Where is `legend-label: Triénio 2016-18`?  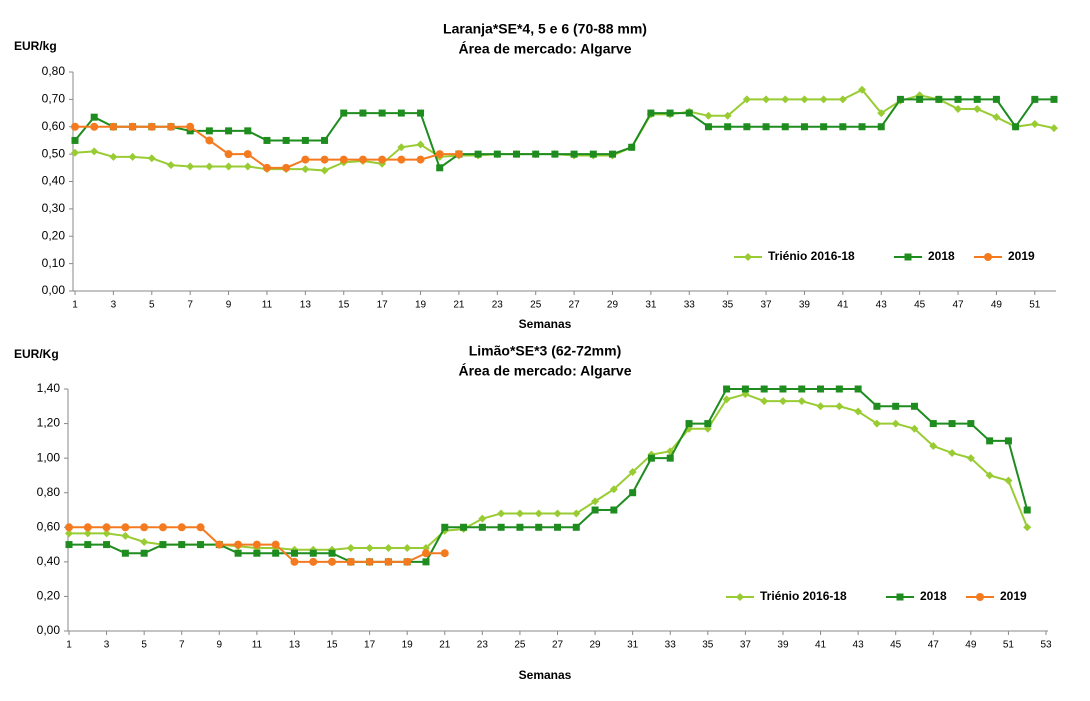 legend-label: Triénio 2016-18 is located at coordinates (803, 596).